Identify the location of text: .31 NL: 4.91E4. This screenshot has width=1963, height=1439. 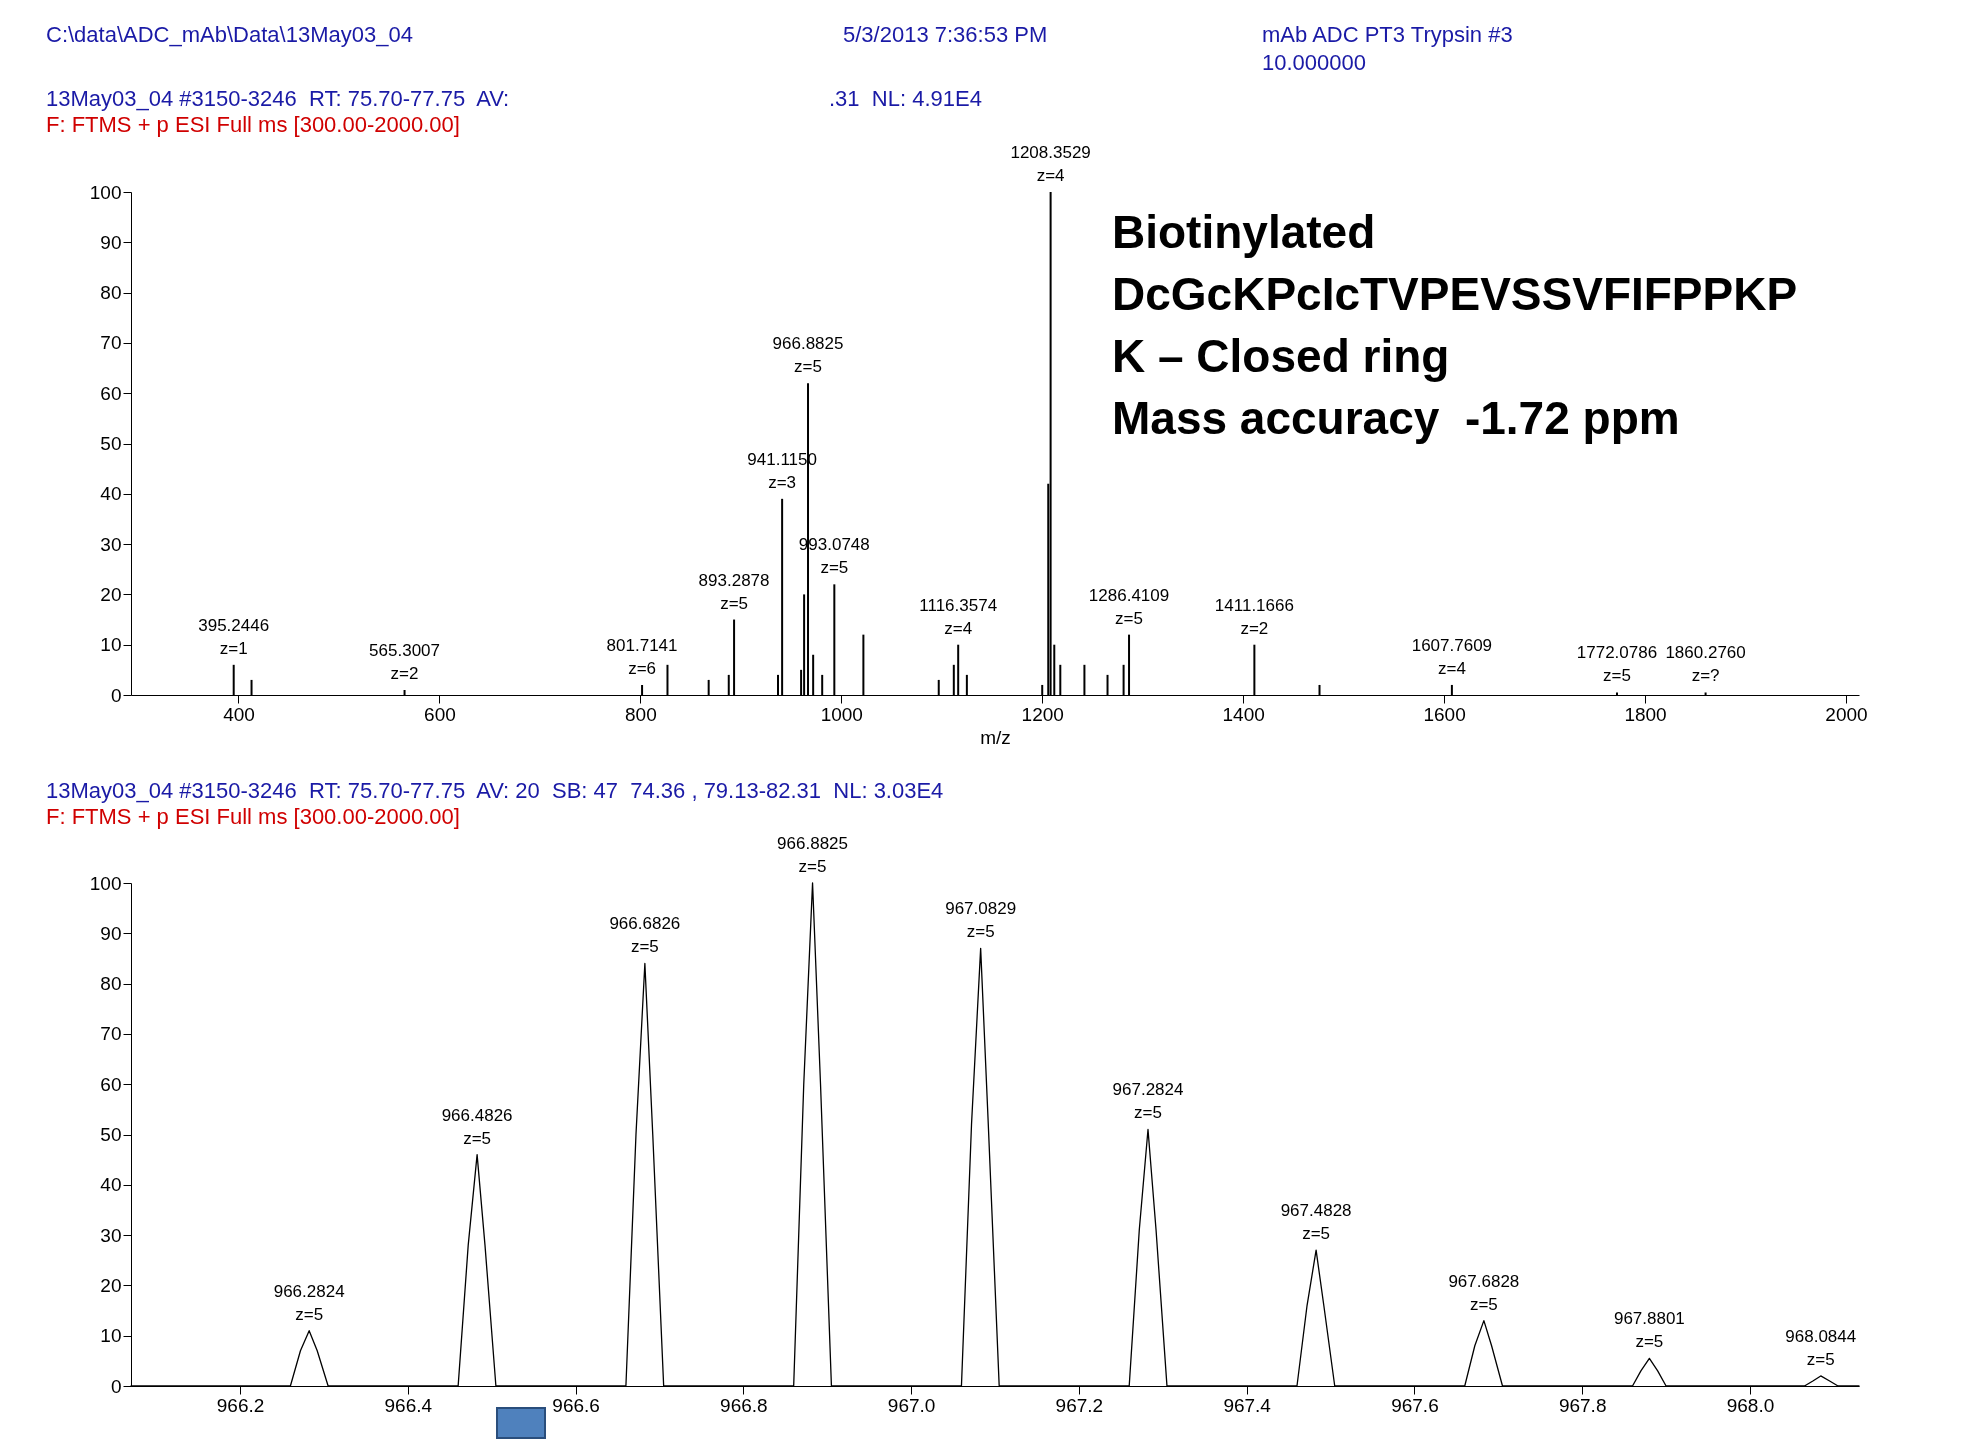
(905, 99).